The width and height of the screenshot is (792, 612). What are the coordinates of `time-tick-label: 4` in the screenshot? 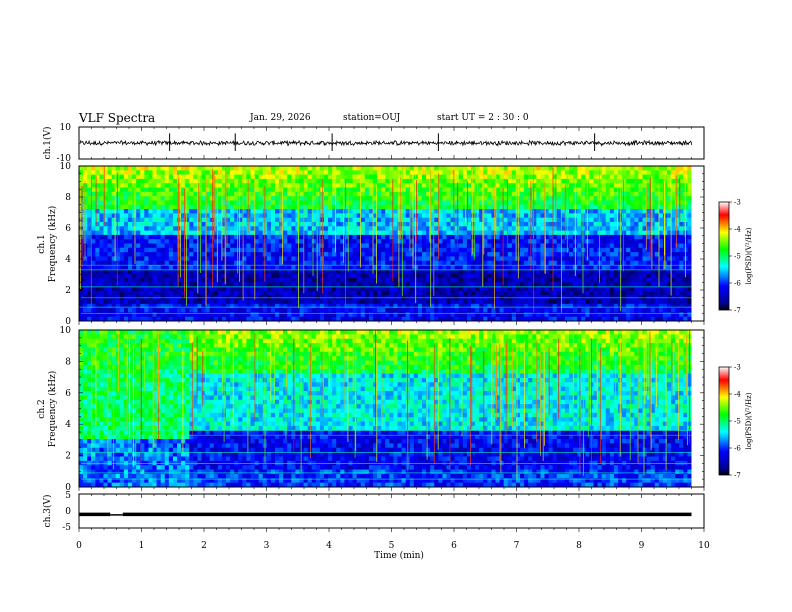 It's located at (329, 546).